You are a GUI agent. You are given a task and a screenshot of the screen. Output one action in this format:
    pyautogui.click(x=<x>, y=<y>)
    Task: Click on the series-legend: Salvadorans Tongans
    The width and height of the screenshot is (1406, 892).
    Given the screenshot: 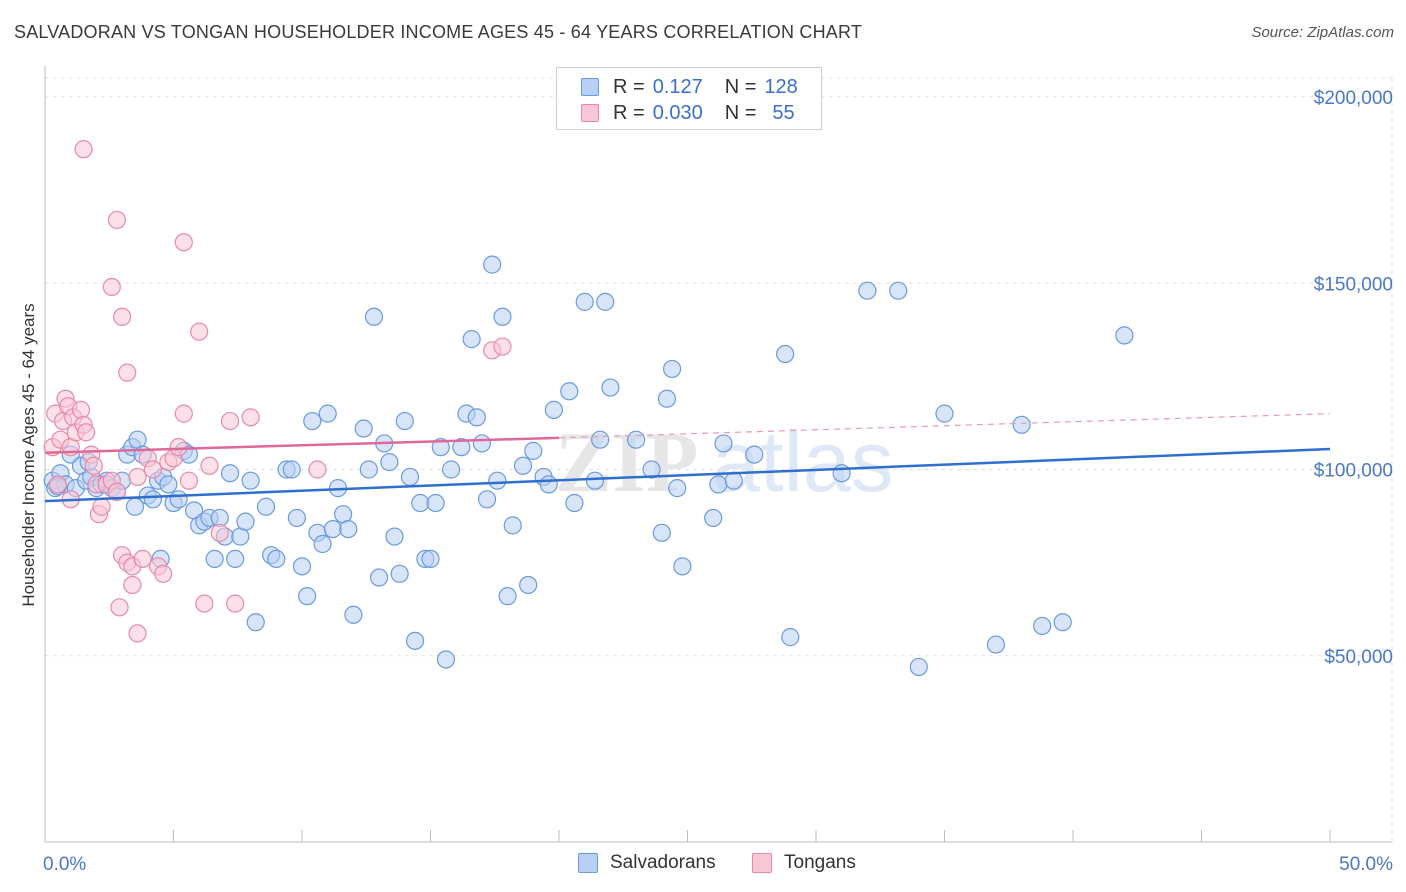 What is the action you would take?
    pyautogui.click(x=703, y=865)
    